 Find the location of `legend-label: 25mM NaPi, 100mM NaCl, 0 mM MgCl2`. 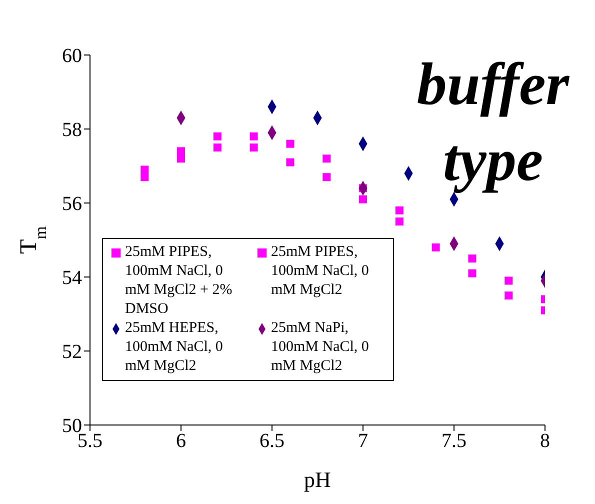

legend-label: 25mM NaPi, 100mM NaCl, 0 mM MgCl2 is located at coordinates (320, 347).